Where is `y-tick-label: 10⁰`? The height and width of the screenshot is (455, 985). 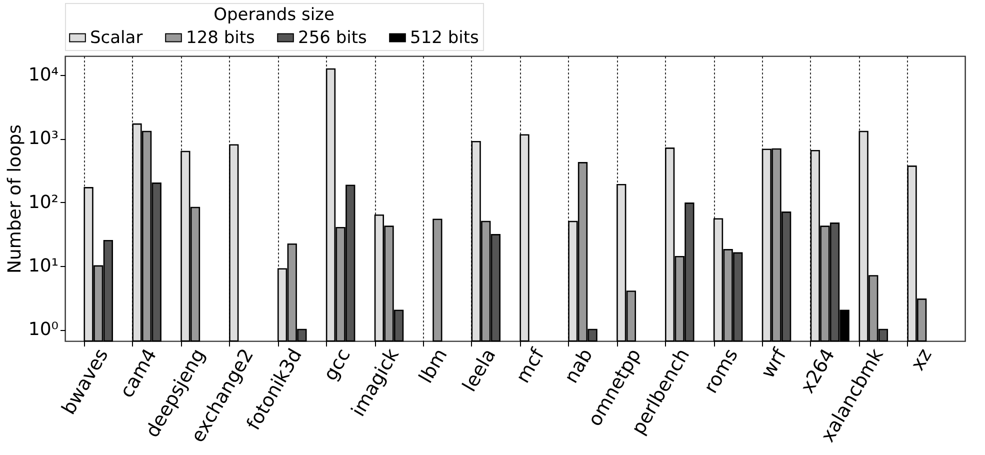 y-tick-label: 10⁰ is located at coordinates (43, 329).